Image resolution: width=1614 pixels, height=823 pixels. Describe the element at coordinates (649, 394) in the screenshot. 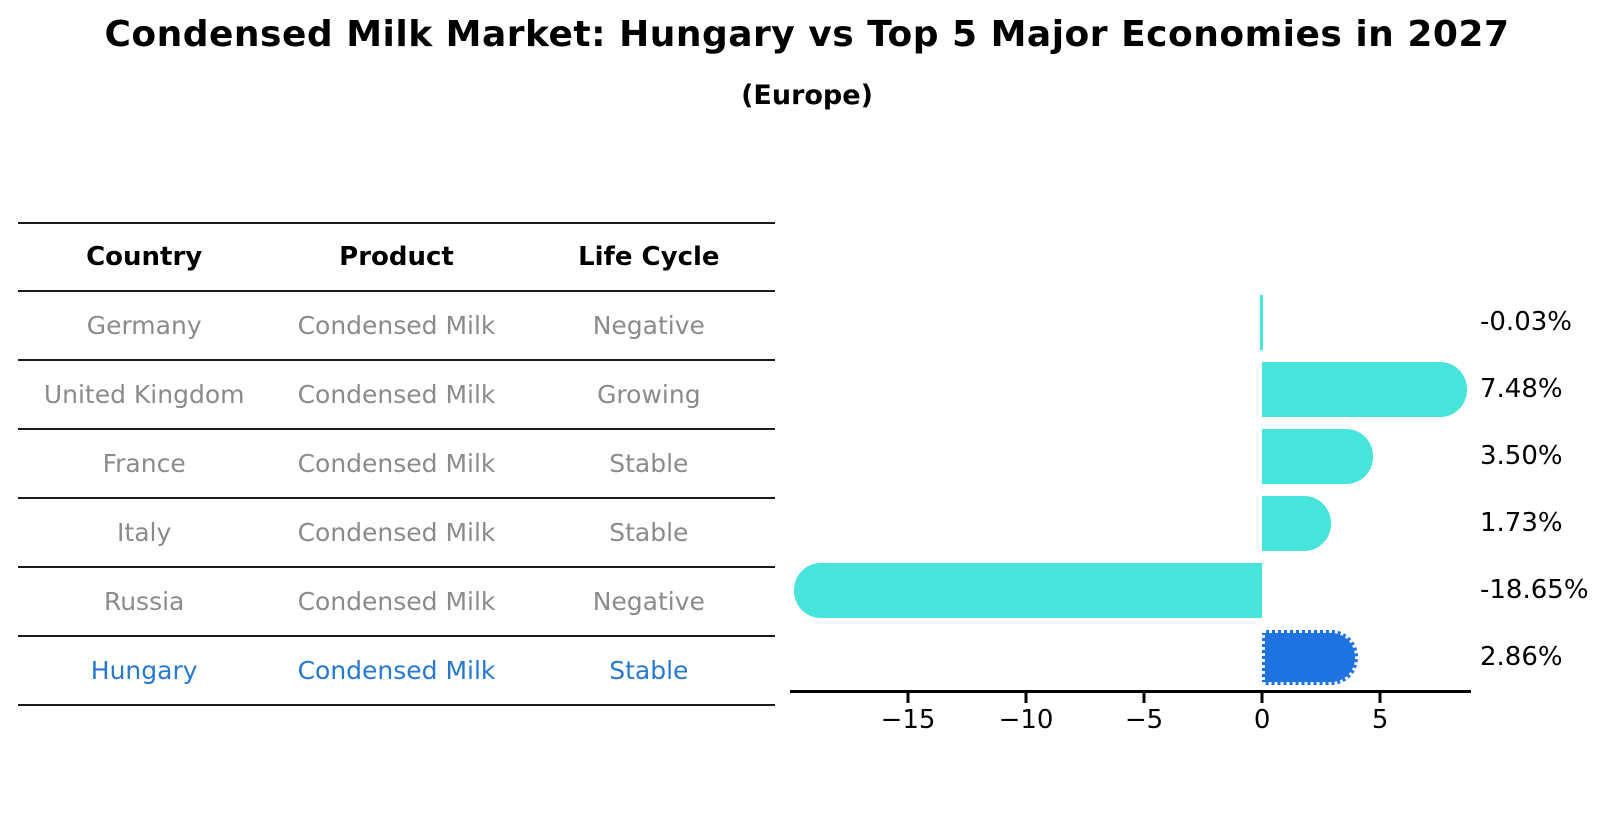

I see `cell-lifecycle: Growing` at that location.